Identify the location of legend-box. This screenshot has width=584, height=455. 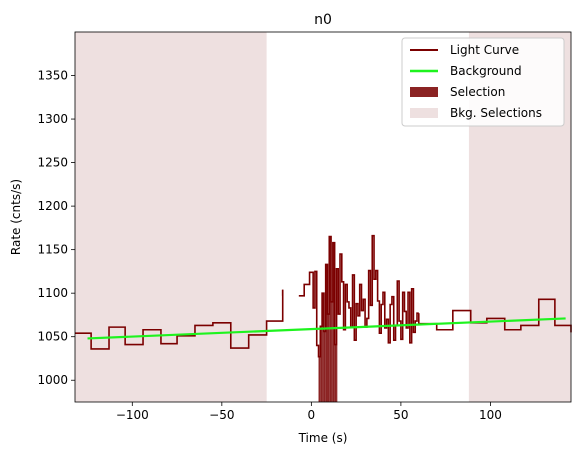
(483, 82).